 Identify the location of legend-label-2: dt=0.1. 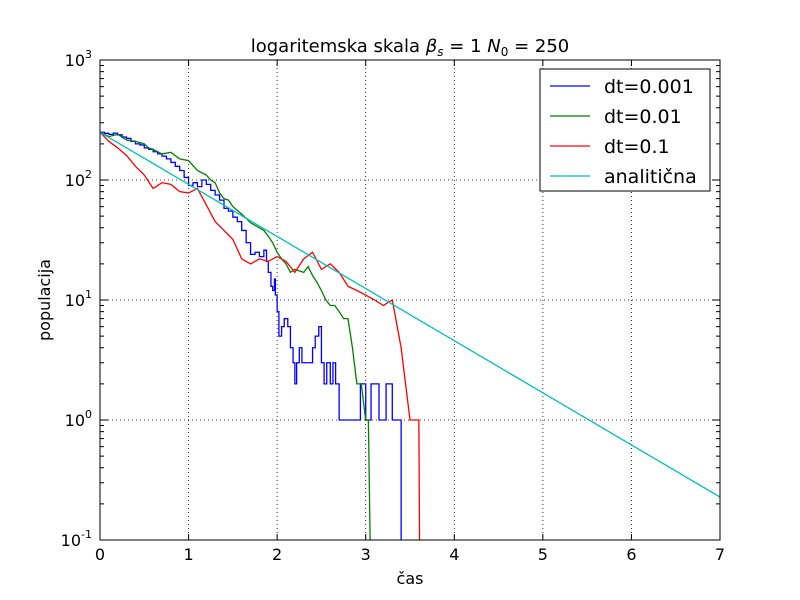
(637, 147).